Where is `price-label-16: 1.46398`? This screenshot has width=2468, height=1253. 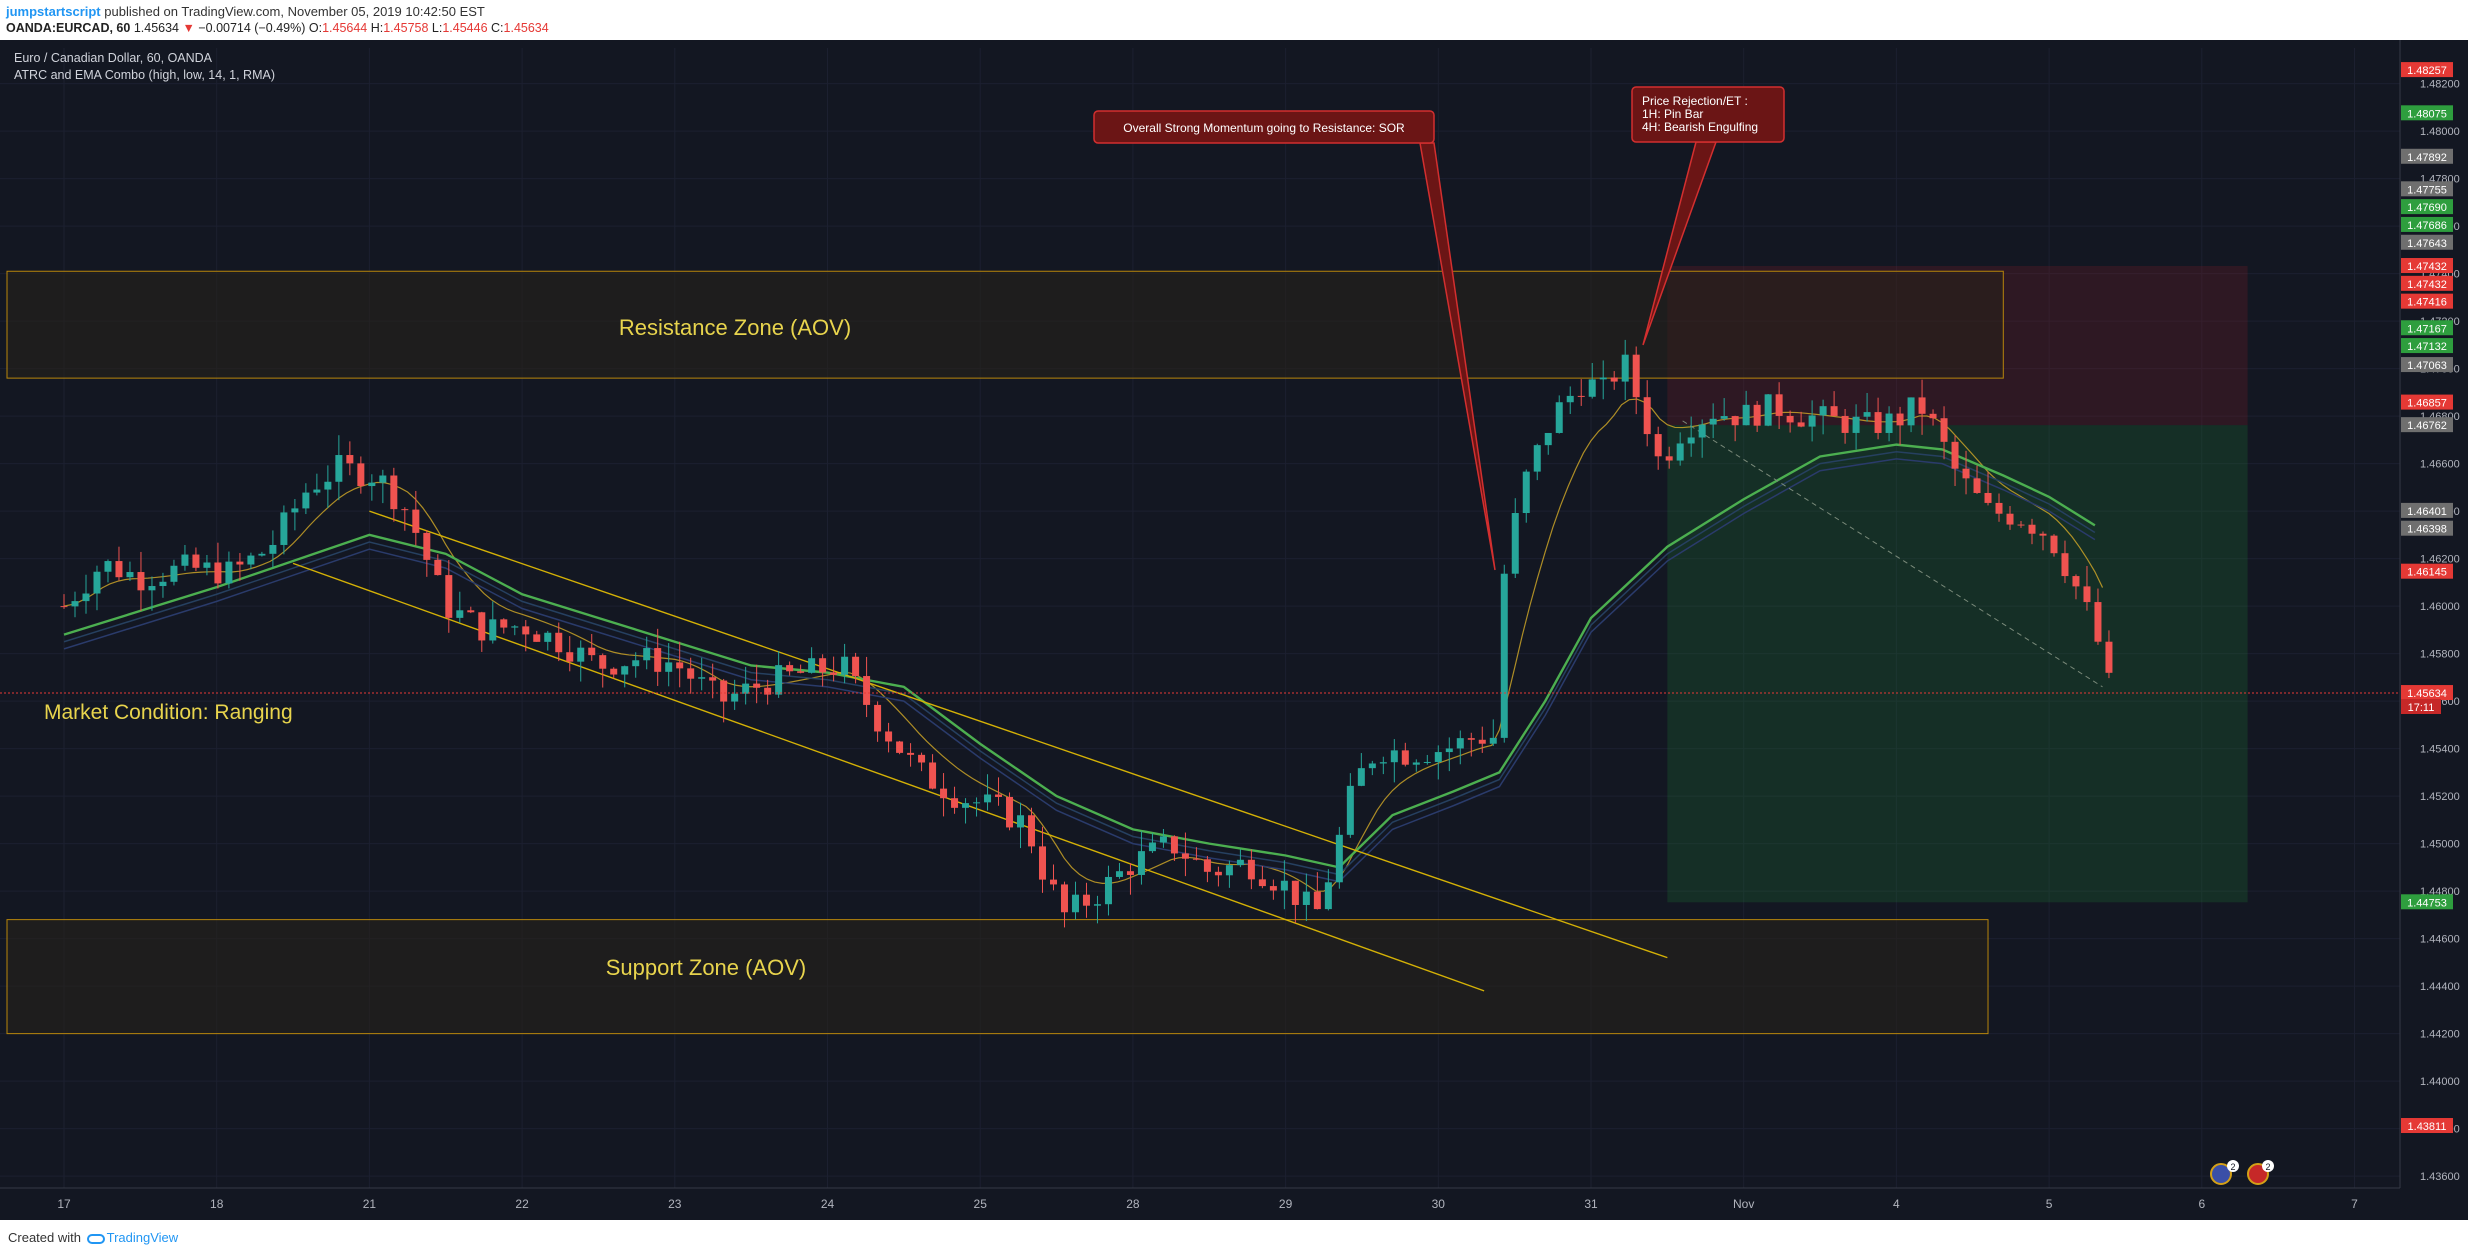
price-label-16: 1.46398 is located at coordinates (2427, 530).